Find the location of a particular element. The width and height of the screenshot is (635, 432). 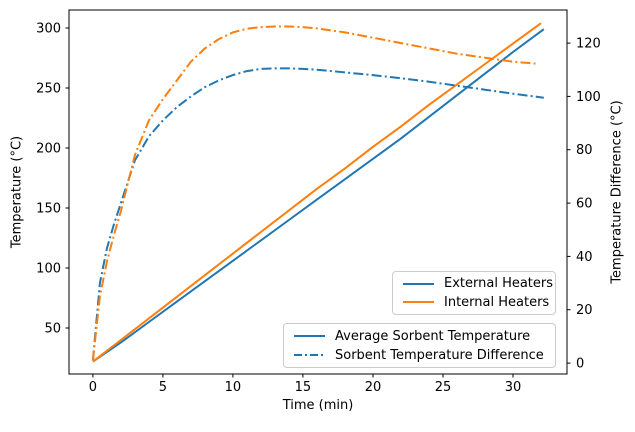

x-tick-label: 25 is located at coordinates (443, 387).